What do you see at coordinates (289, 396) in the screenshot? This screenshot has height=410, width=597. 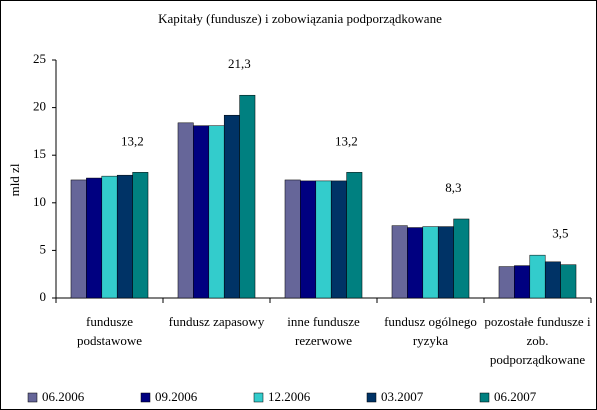 I see `legend-label: 12.2006` at bounding box center [289, 396].